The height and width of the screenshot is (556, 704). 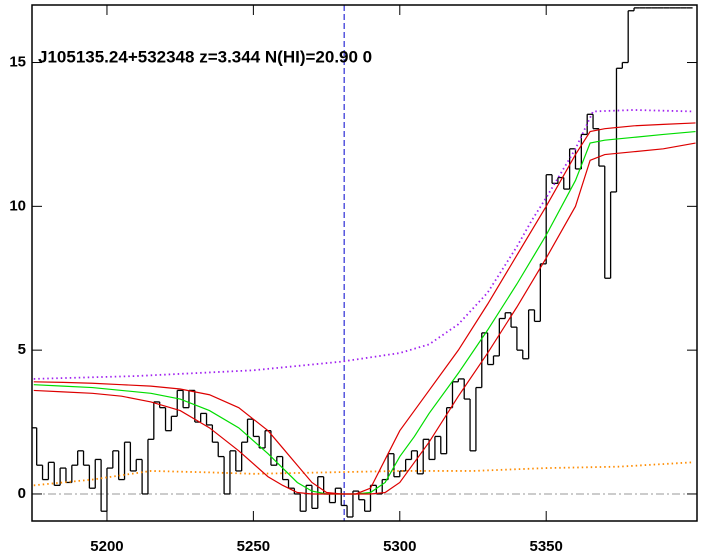 What do you see at coordinates (399, 546) in the screenshot?
I see `x-tick-label: 5300` at bounding box center [399, 546].